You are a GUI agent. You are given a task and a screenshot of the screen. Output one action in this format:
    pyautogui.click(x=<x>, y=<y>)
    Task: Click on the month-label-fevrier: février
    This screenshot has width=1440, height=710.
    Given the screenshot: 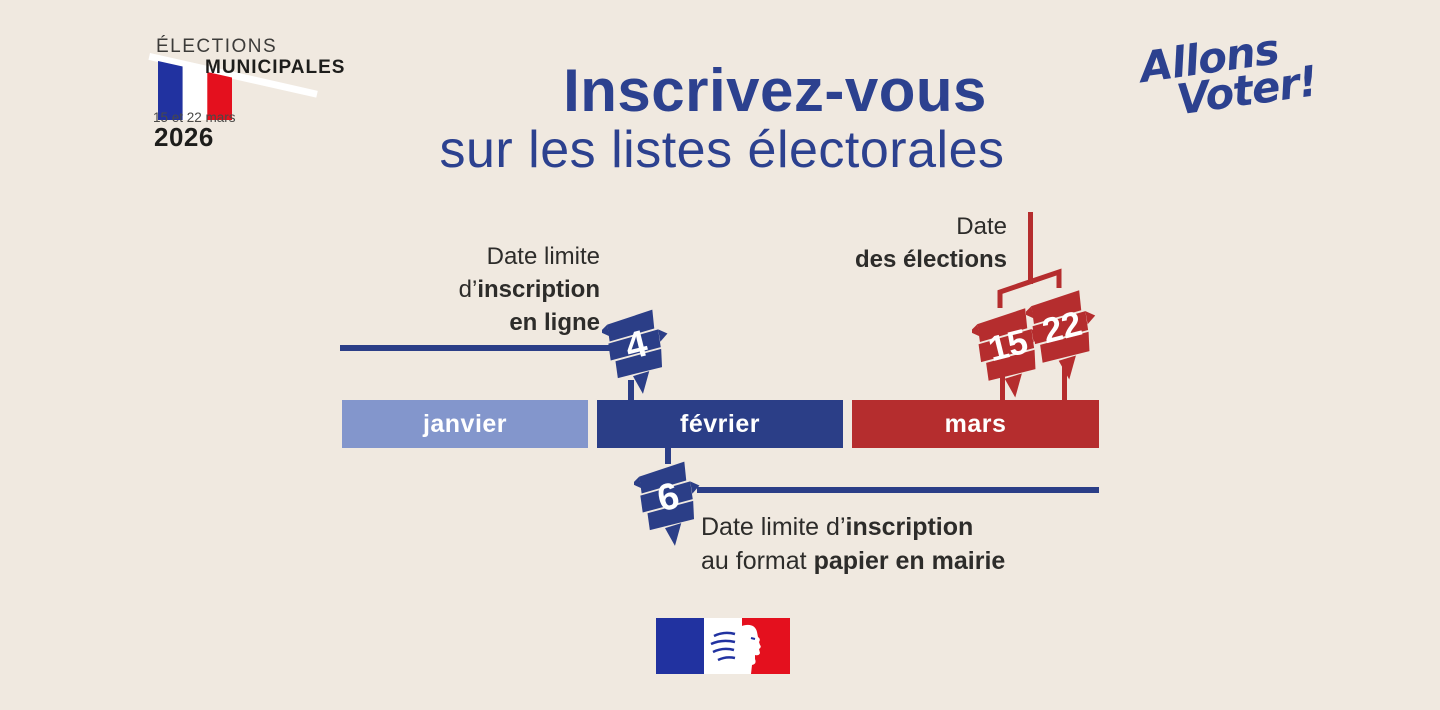 What is the action you would take?
    pyautogui.click(x=720, y=423)
    